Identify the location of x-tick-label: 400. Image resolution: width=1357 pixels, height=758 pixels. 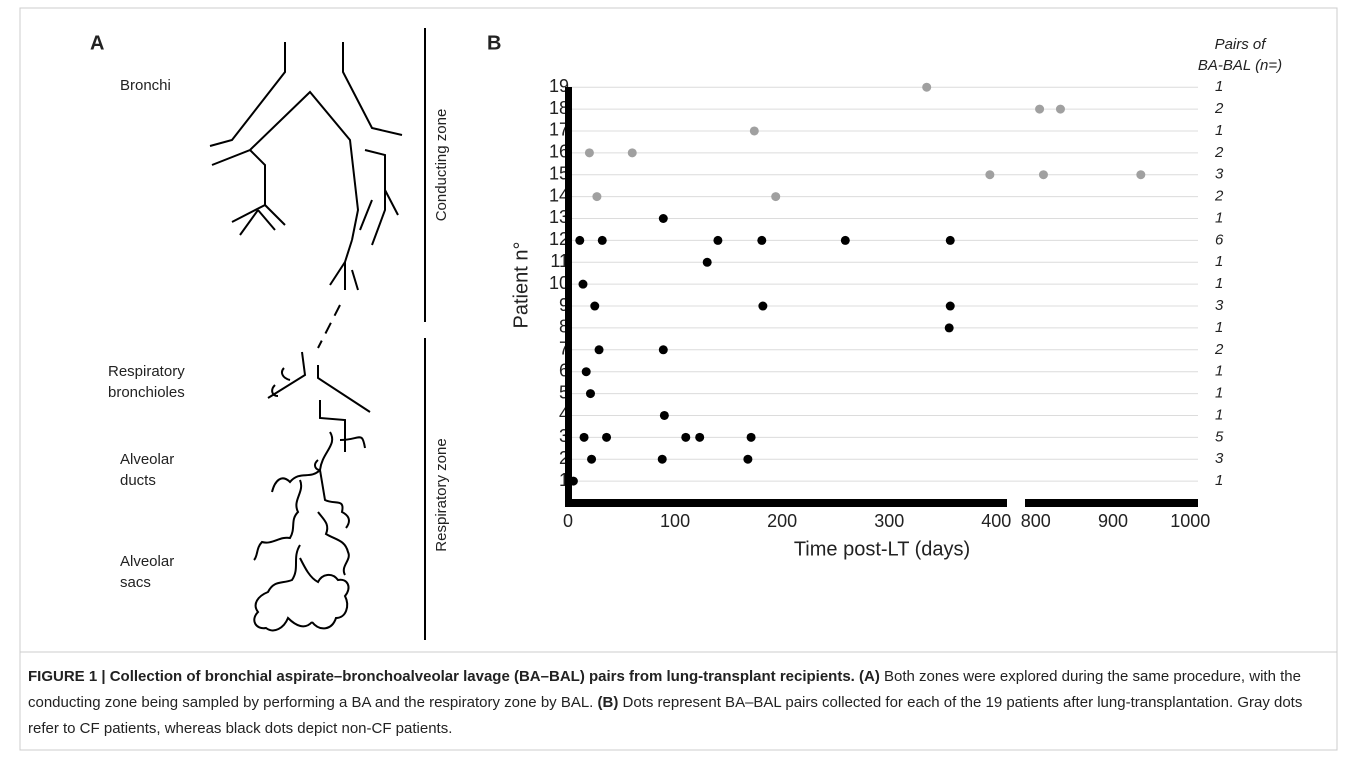
(996, 521).